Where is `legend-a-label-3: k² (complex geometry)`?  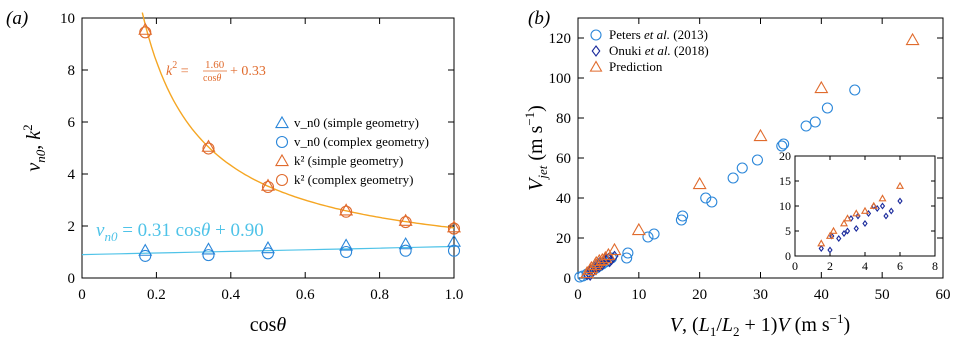
legend-a-label-3: k² (complex geometry) is located at coordinates (353, 179).